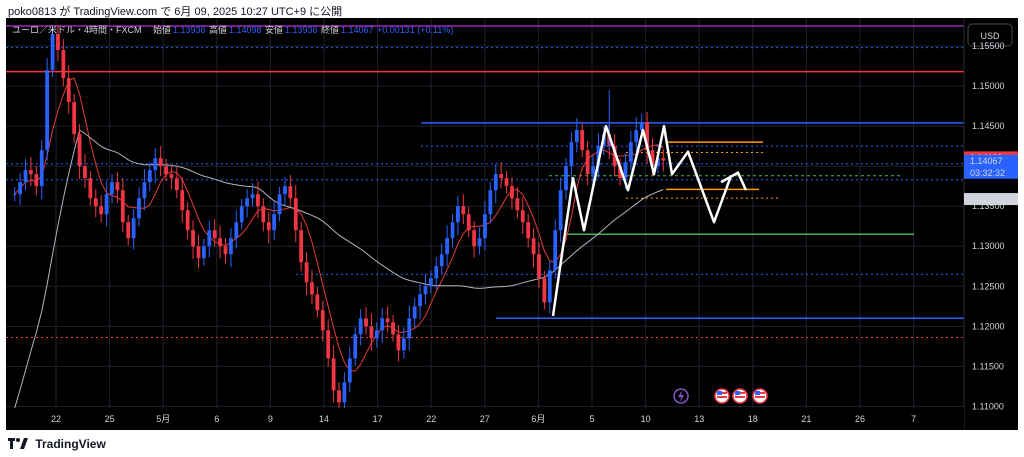 Image resolution: width=1024 pixels, height=457 pixels. Describe the element at coordinates (986, 199) in the screenshot. I see `price-label-grey: 1.13589` at that location.